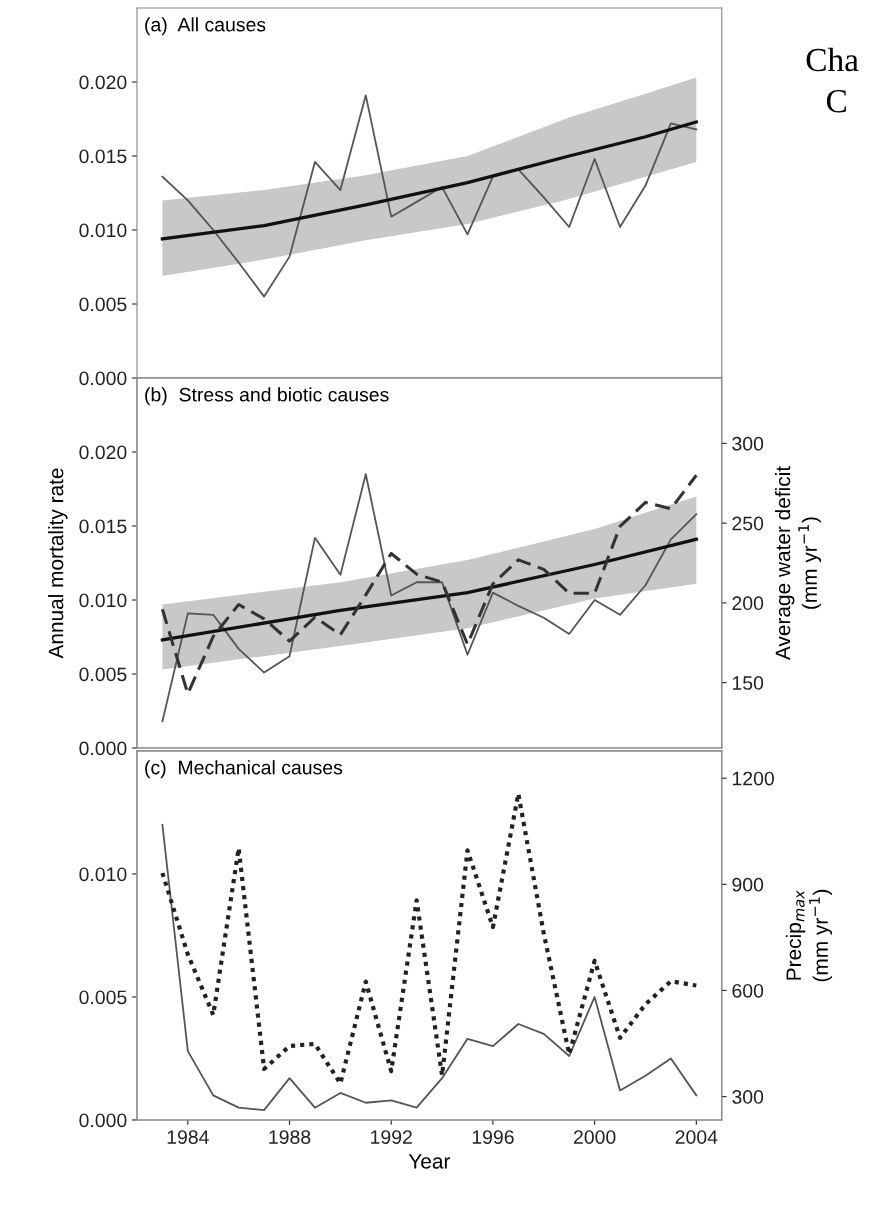 The height and width of the screenshot is (1210, 882). Describe the element at coordinates (290, 1137) in the screenshot. I see `x-tick-label: 1988` at that location.